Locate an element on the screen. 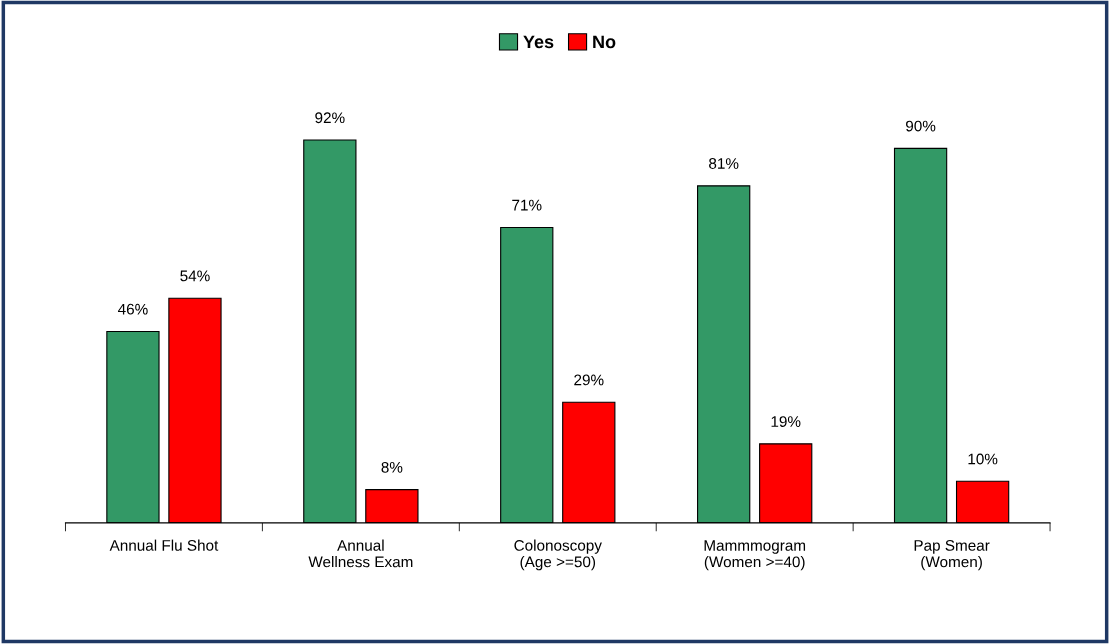  legend-label: No is located at coordinates (604, 42).